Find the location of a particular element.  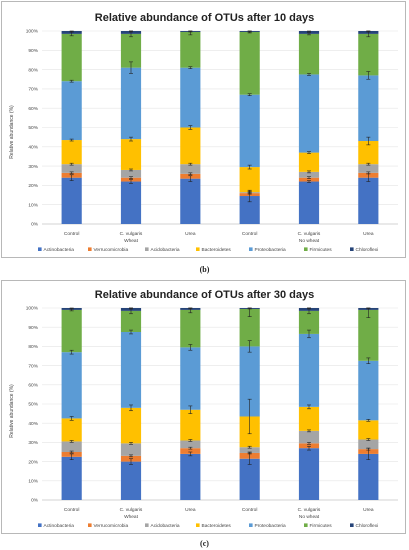

y-tick-label: 60% is located at coordinates (33, 109).